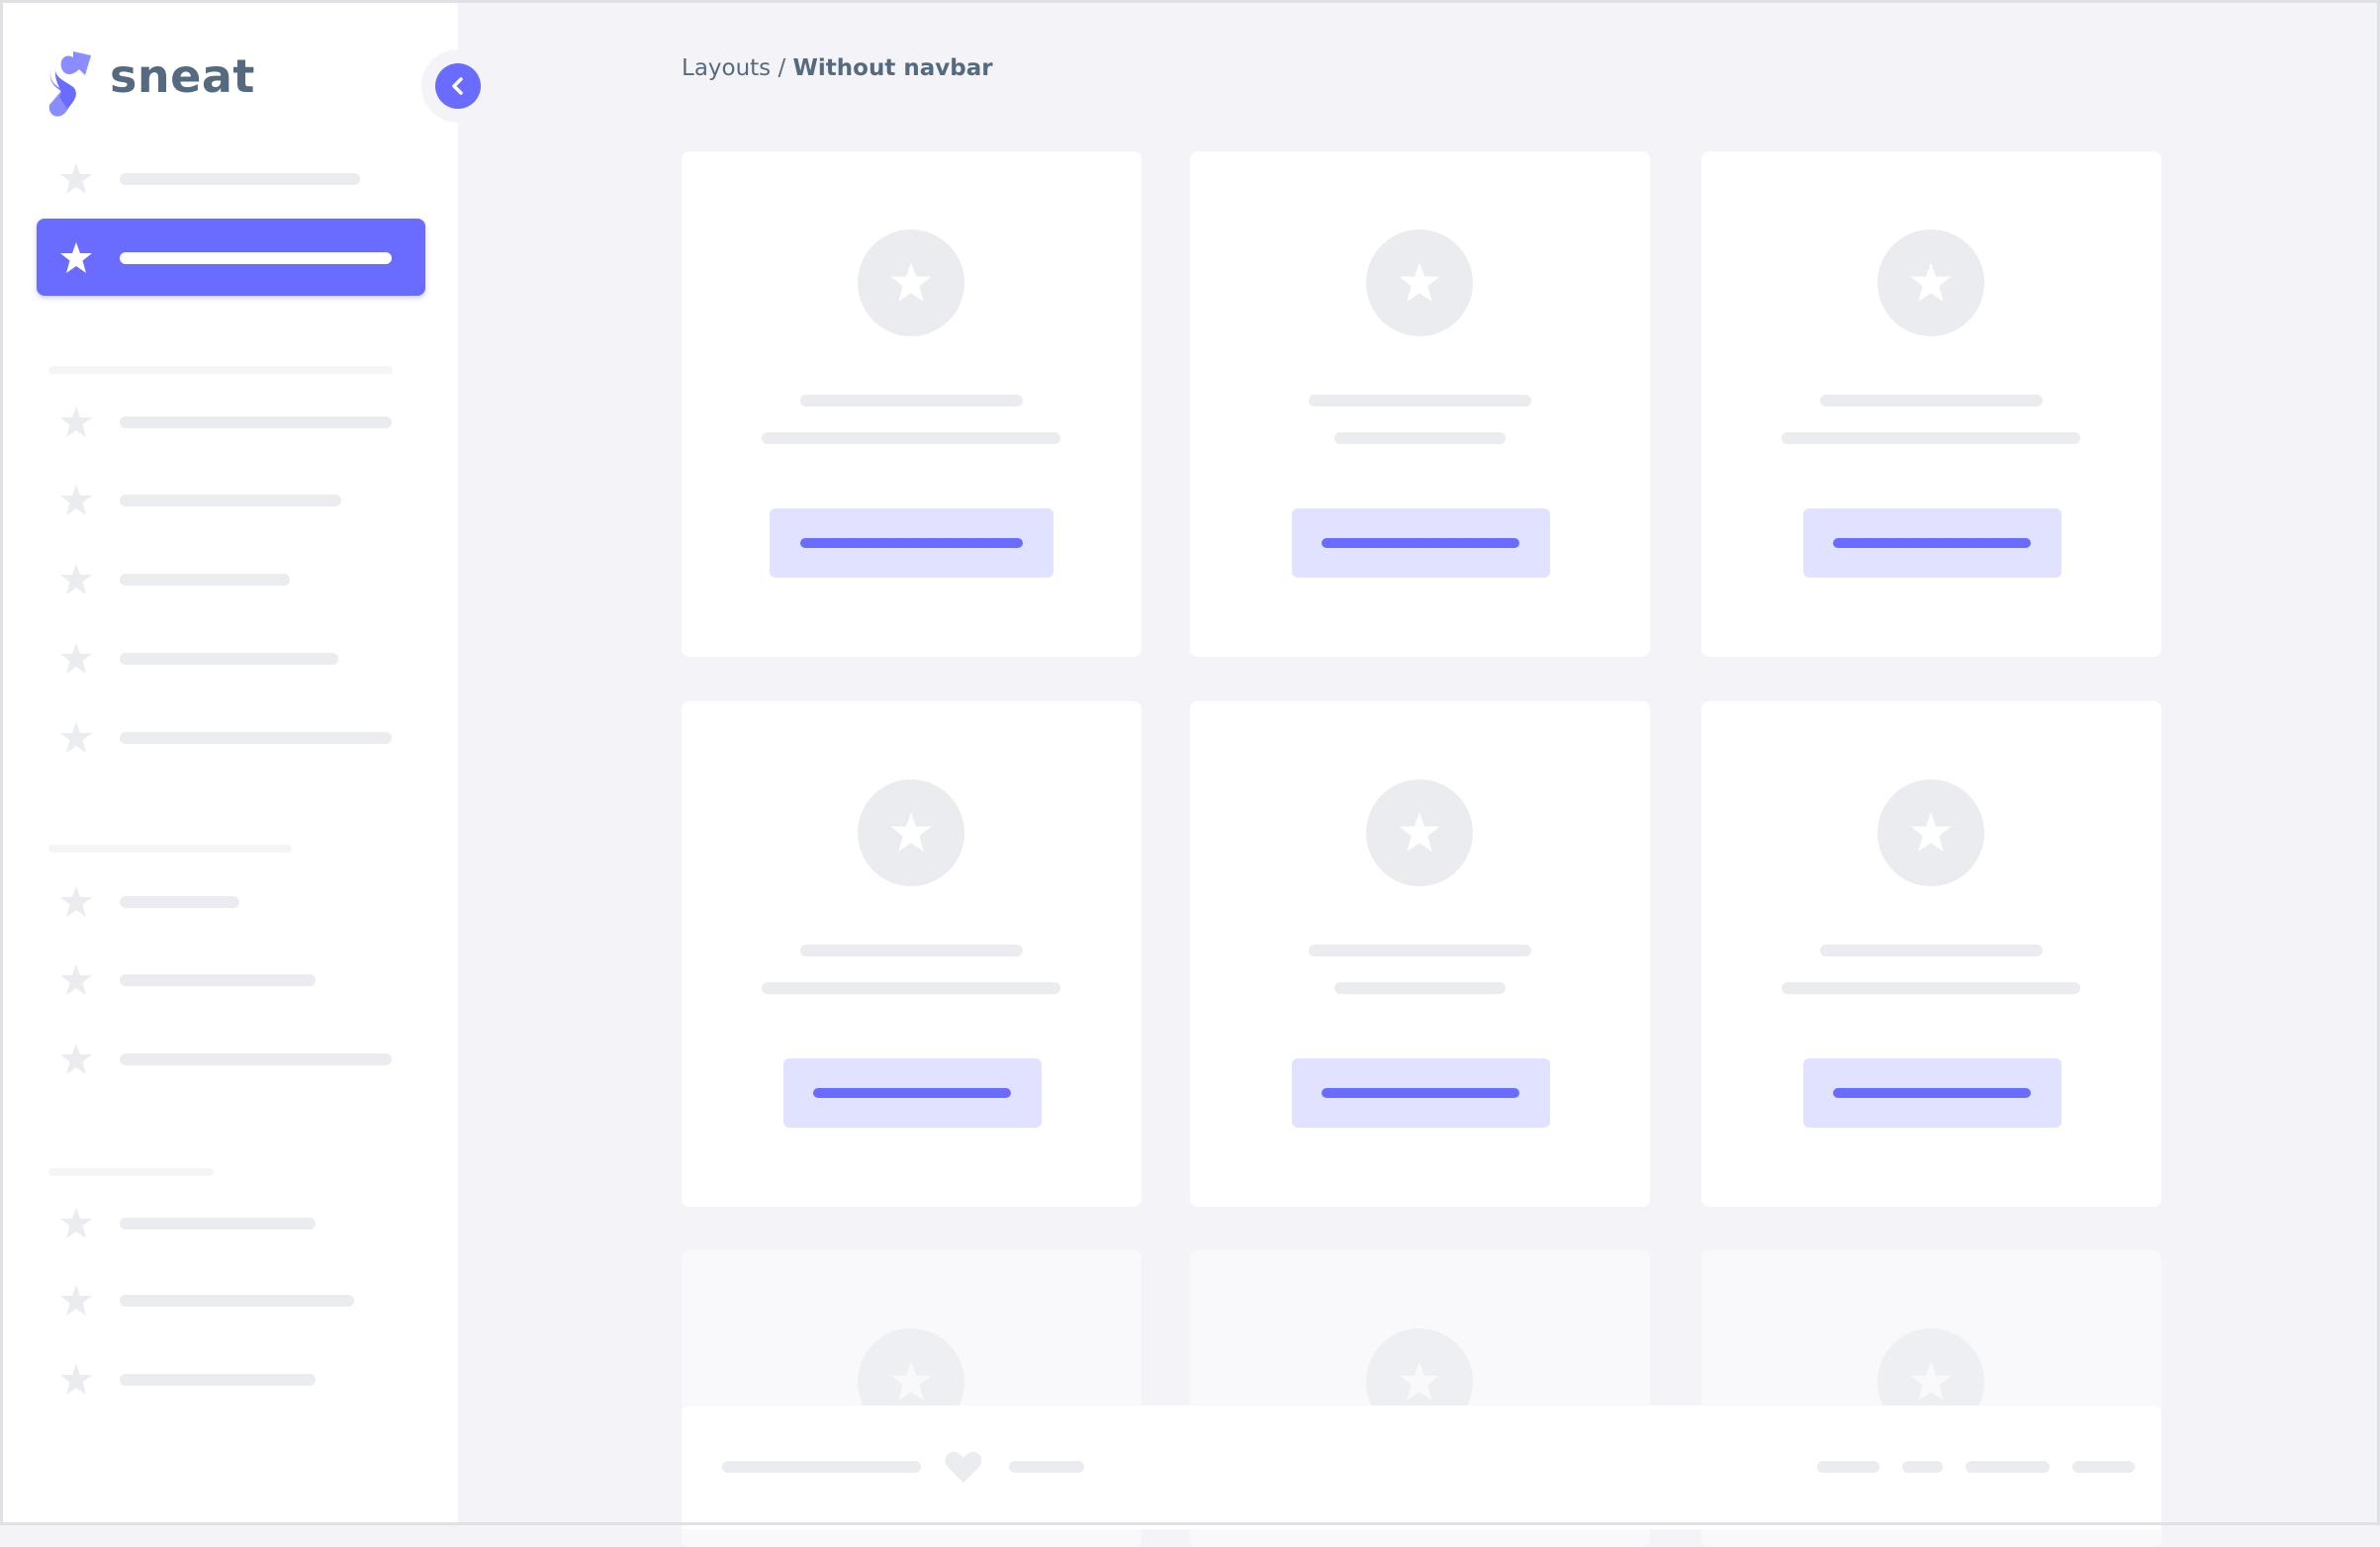 This screenshot has height=1547, width=2380. I want to click on breadcrumb-parent: Layouts, so click(727, 68).